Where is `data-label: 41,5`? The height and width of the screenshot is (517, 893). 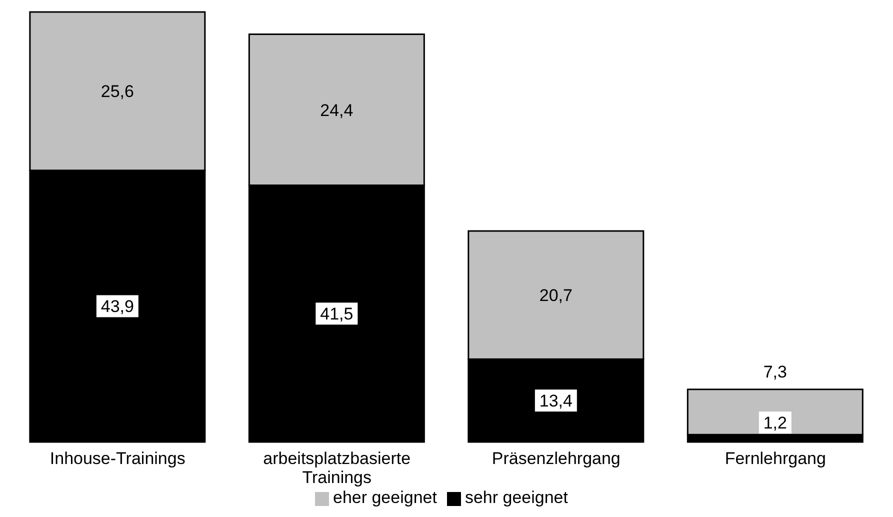 data-label: 41,5 is located at coordinates (337, 314).